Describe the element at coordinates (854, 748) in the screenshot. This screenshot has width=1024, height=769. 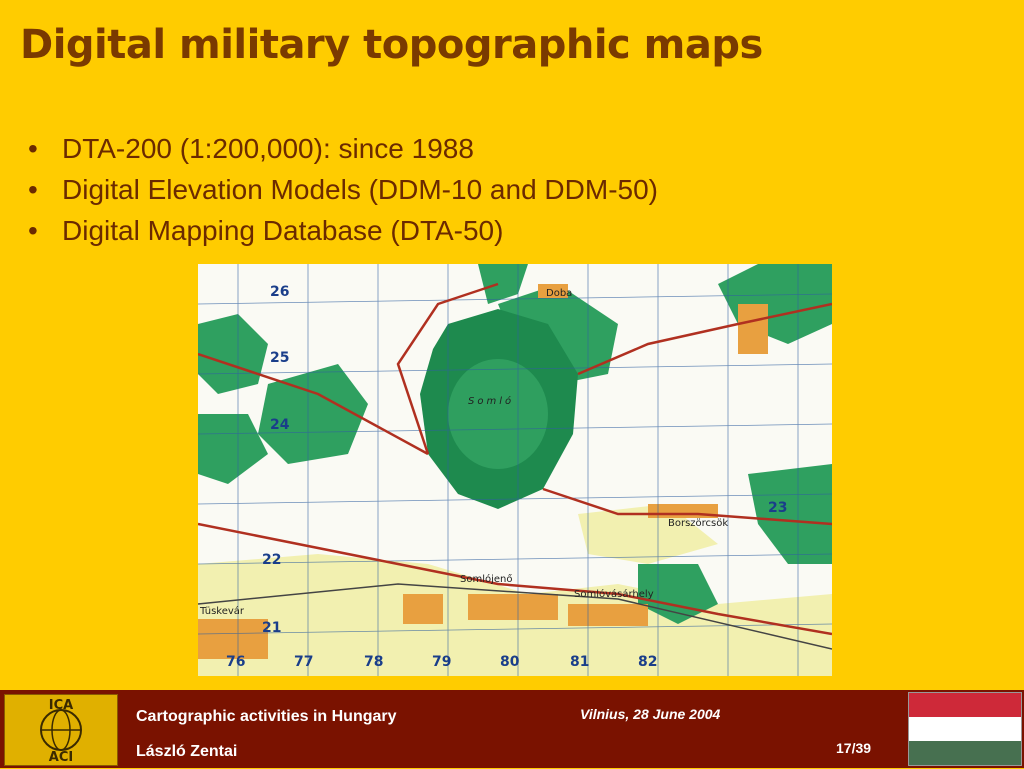
I see `page-number: 17/39` at that location.